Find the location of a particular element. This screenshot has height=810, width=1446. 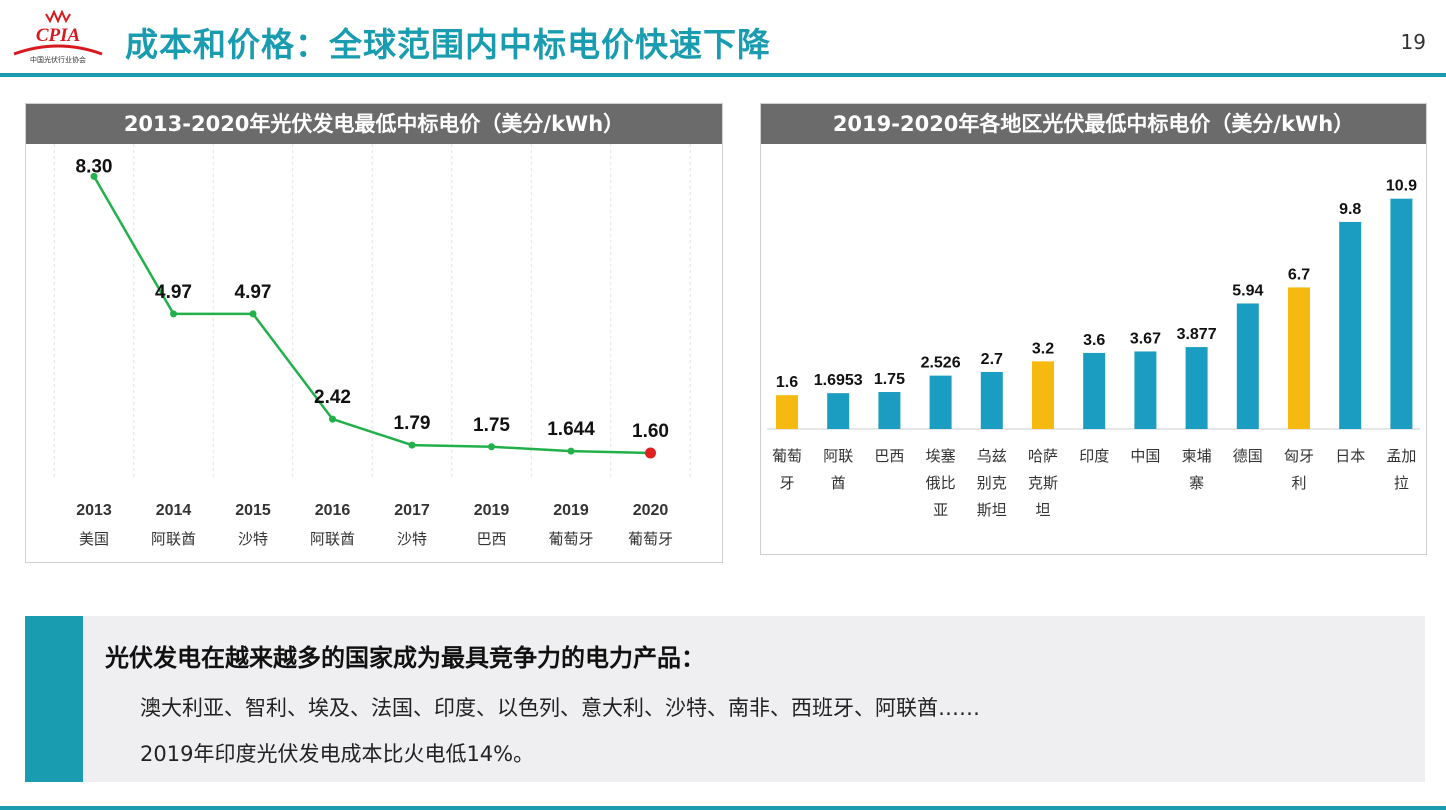

bar-chart-data-label: 3.2 is located at coordinates (1043, 348).